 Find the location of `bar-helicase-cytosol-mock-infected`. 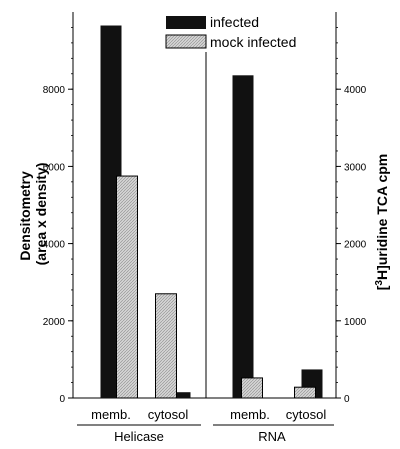

bar-helicase-cytosol-mock-infected is located at coordinates (166, 346).